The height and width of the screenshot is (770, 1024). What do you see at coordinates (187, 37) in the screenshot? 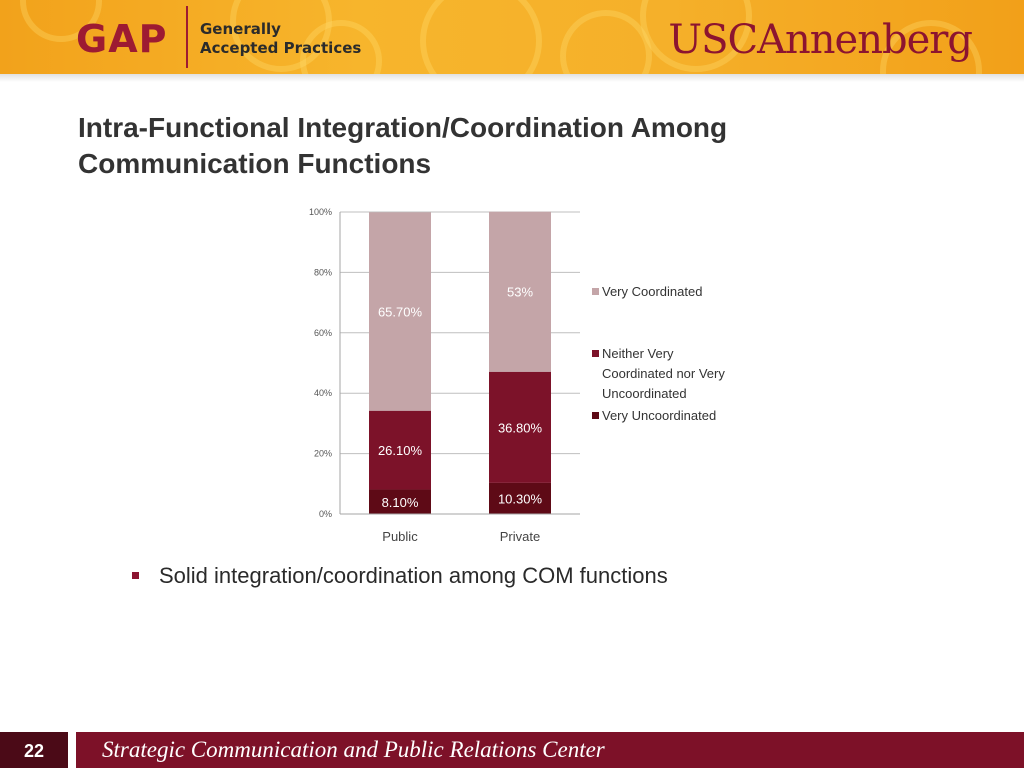
I see `gap-logo-divider` at bounding box center [187, 37].